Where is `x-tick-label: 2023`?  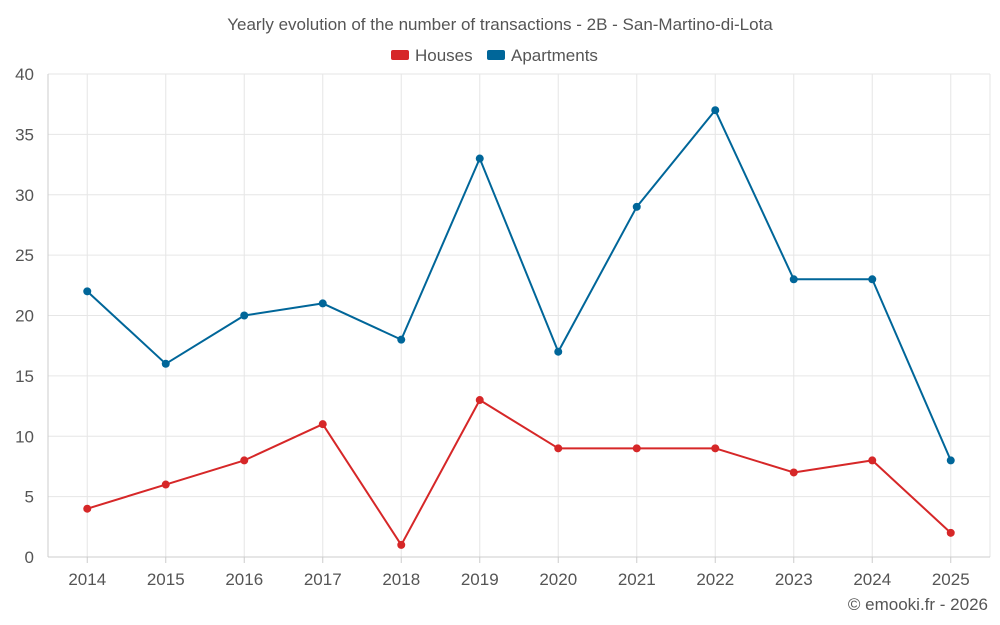
x-tick-label: 2023 is located at coordinates (794, 579).